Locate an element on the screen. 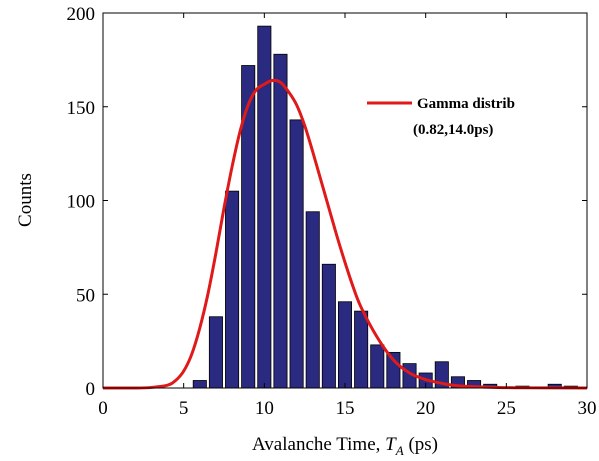 Image resolution: width=599 pixels, height=461 pixels. y-tick-label: 100 is located at coordinates (81, 202).